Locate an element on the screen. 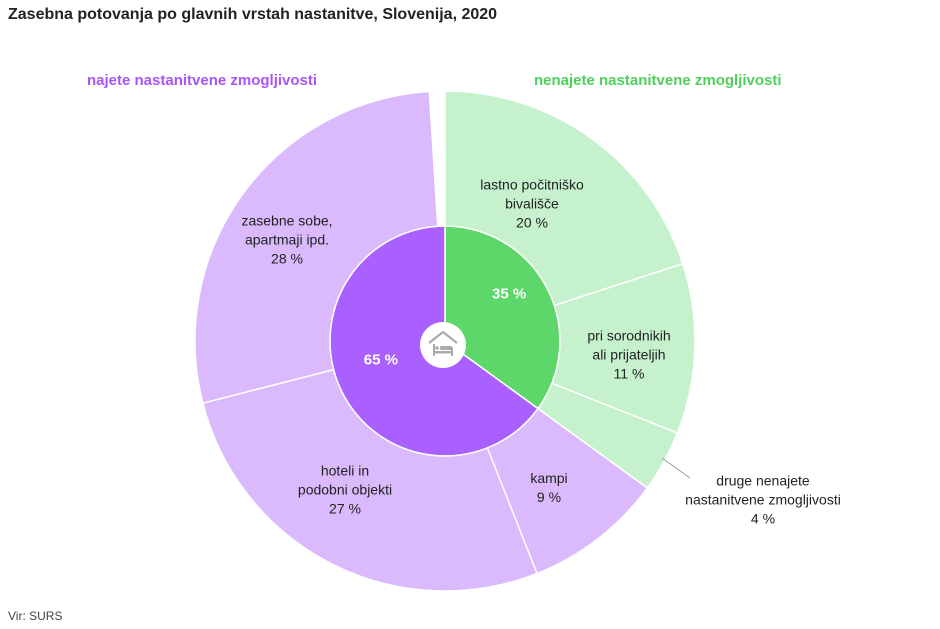 Image resolution: width=940 pixels, height=629 pixels. inner-label-0: 35 % is located at coordinates (509, 294).